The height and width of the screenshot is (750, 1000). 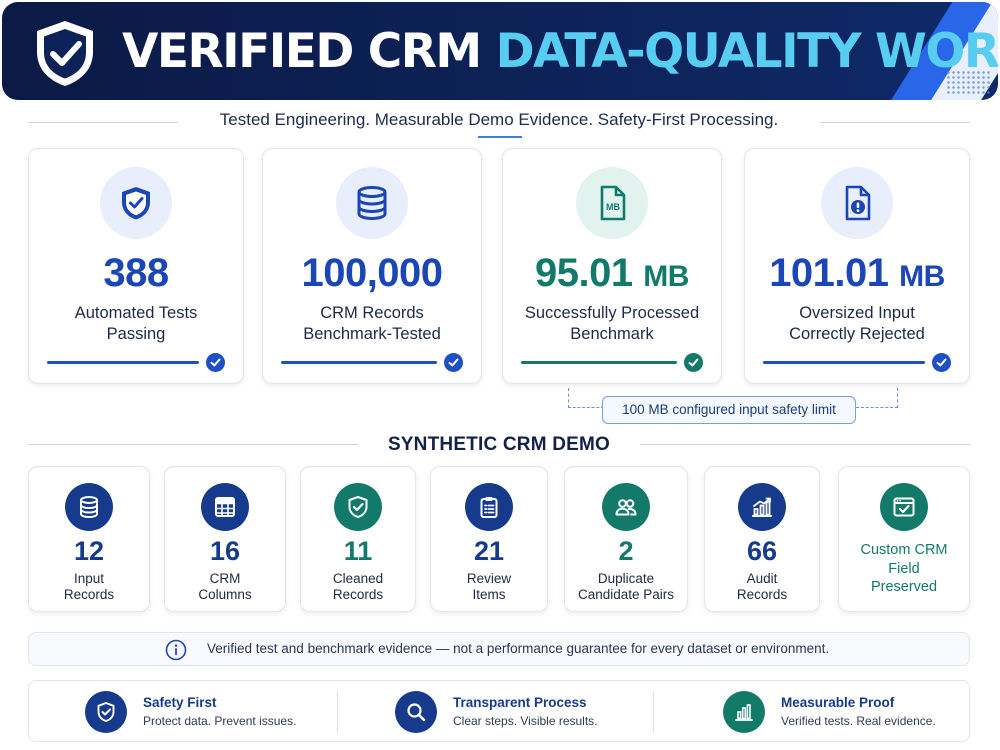 What do you see at coordinates (489, 551) in the screenshot?
I see `demo-value: 21` at bounding box center [489, 551].